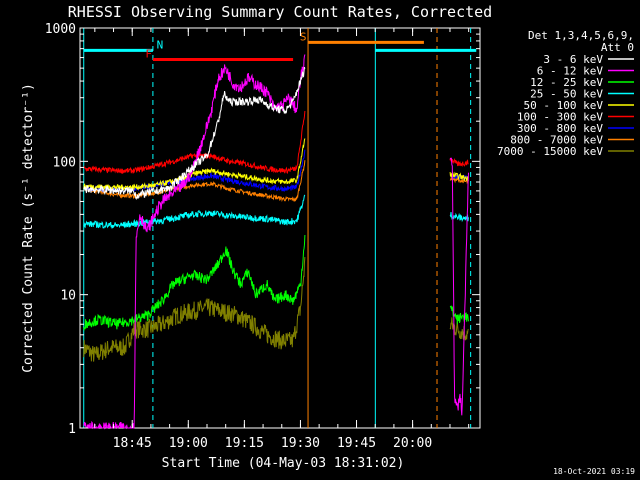  I want to click on x-tick-label: 19:45, so click(356, 443).